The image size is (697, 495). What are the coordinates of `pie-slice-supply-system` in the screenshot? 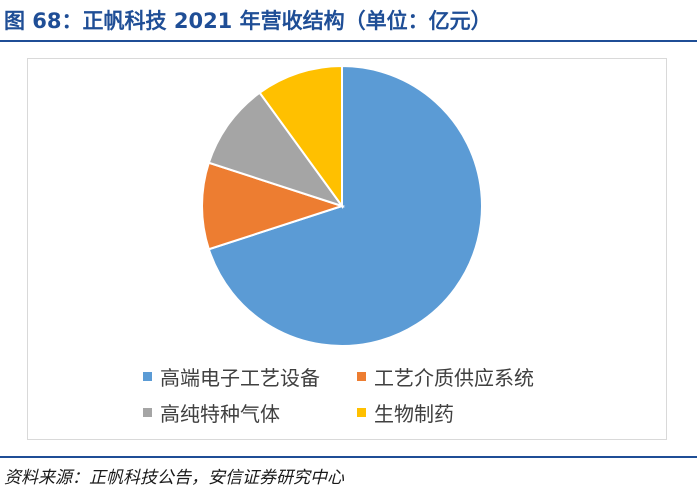 It's located at (273, 206).